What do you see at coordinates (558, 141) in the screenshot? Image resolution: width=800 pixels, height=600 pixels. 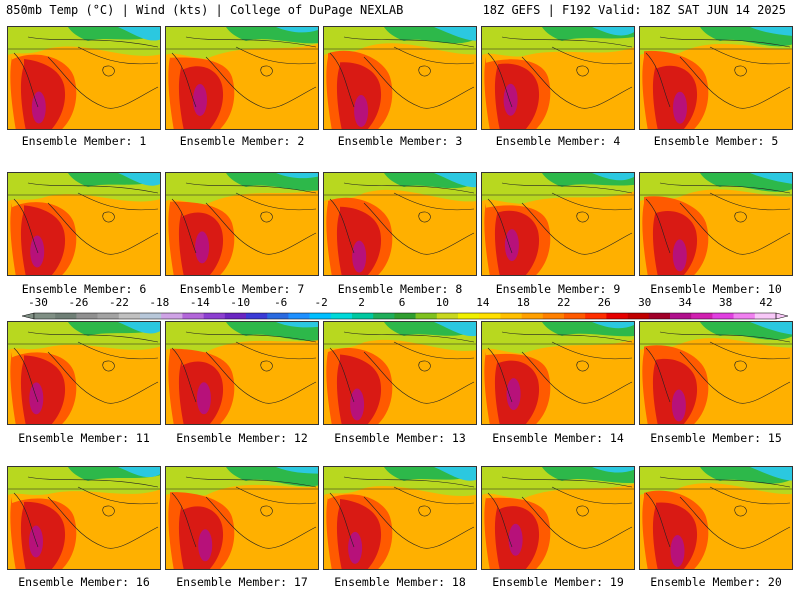 I see `panel-caption: Ensemble Member: 4` at bounding box center [558, 141].